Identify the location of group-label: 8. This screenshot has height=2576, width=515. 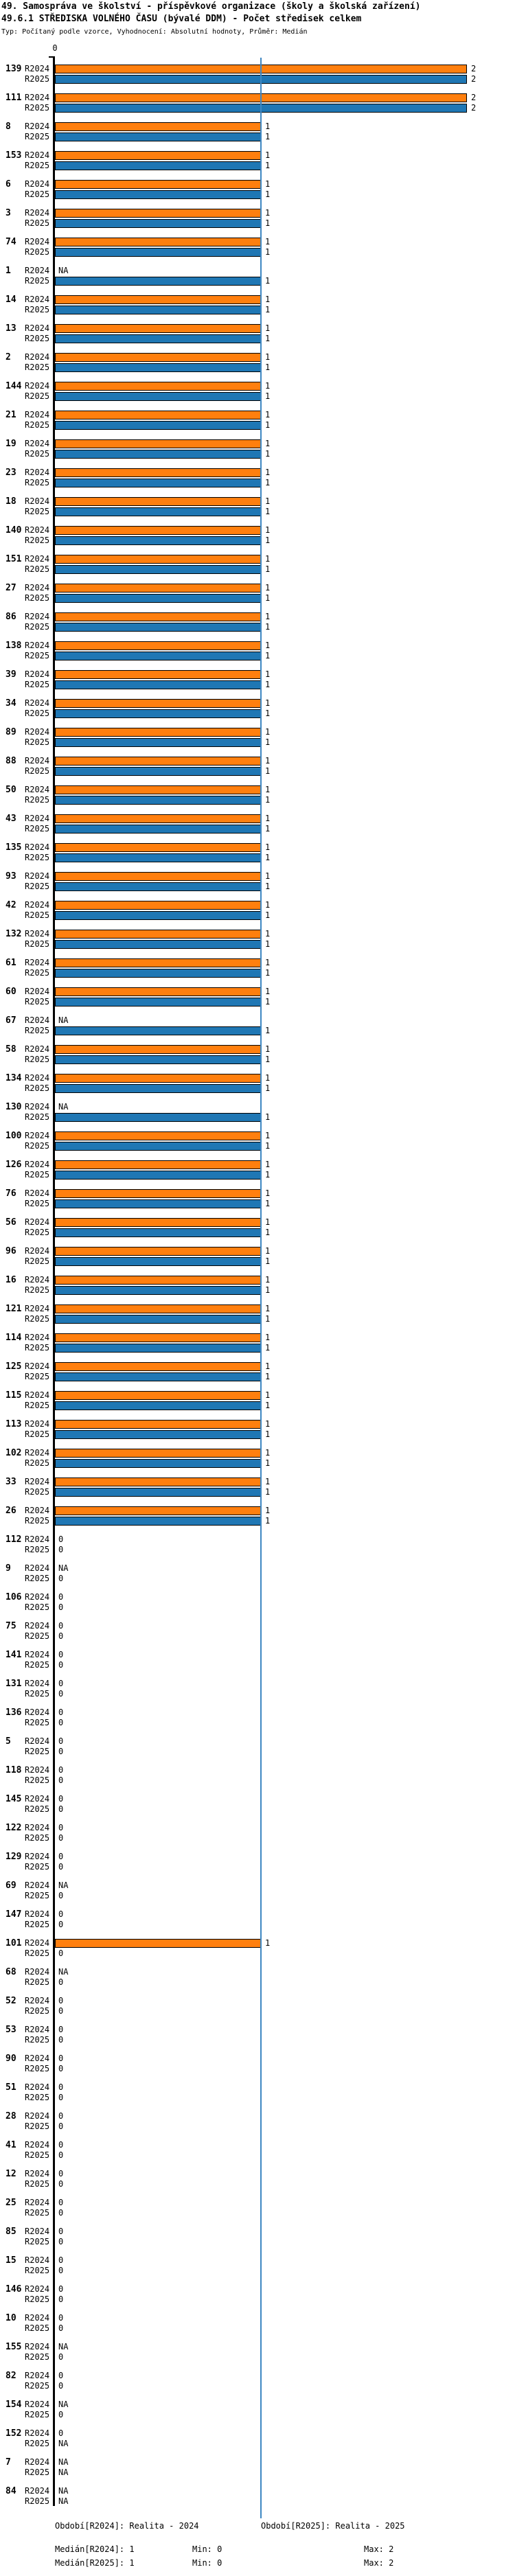
(8, 127).